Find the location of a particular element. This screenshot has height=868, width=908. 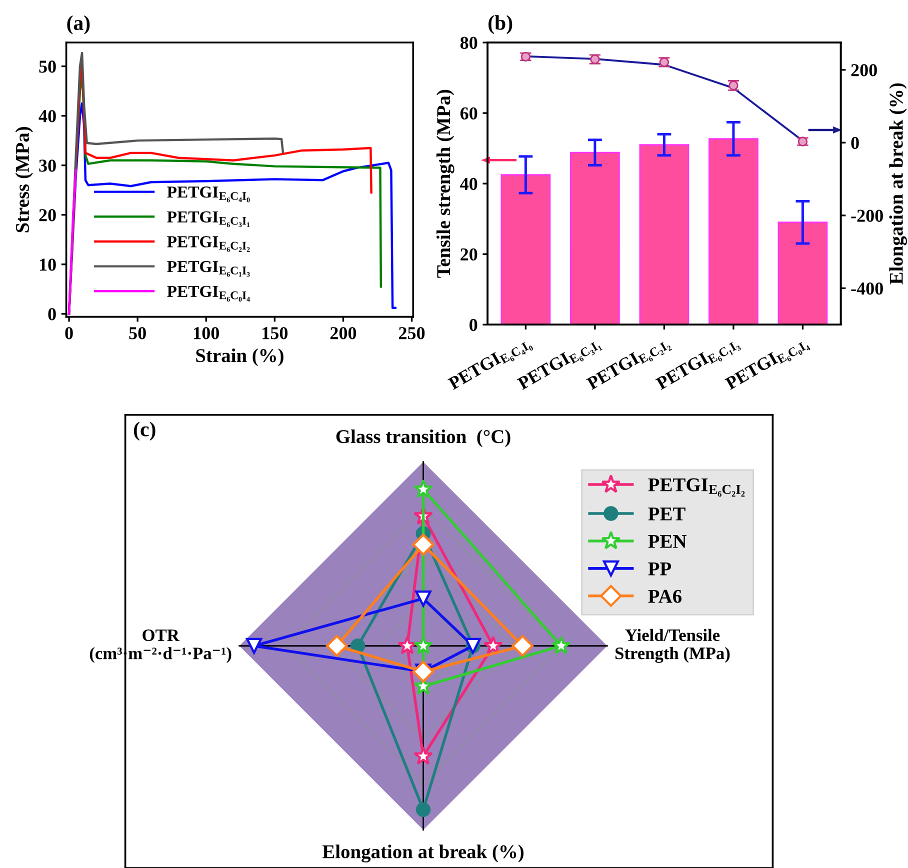

chart-title: (b) is located at coordinates (500, 24).